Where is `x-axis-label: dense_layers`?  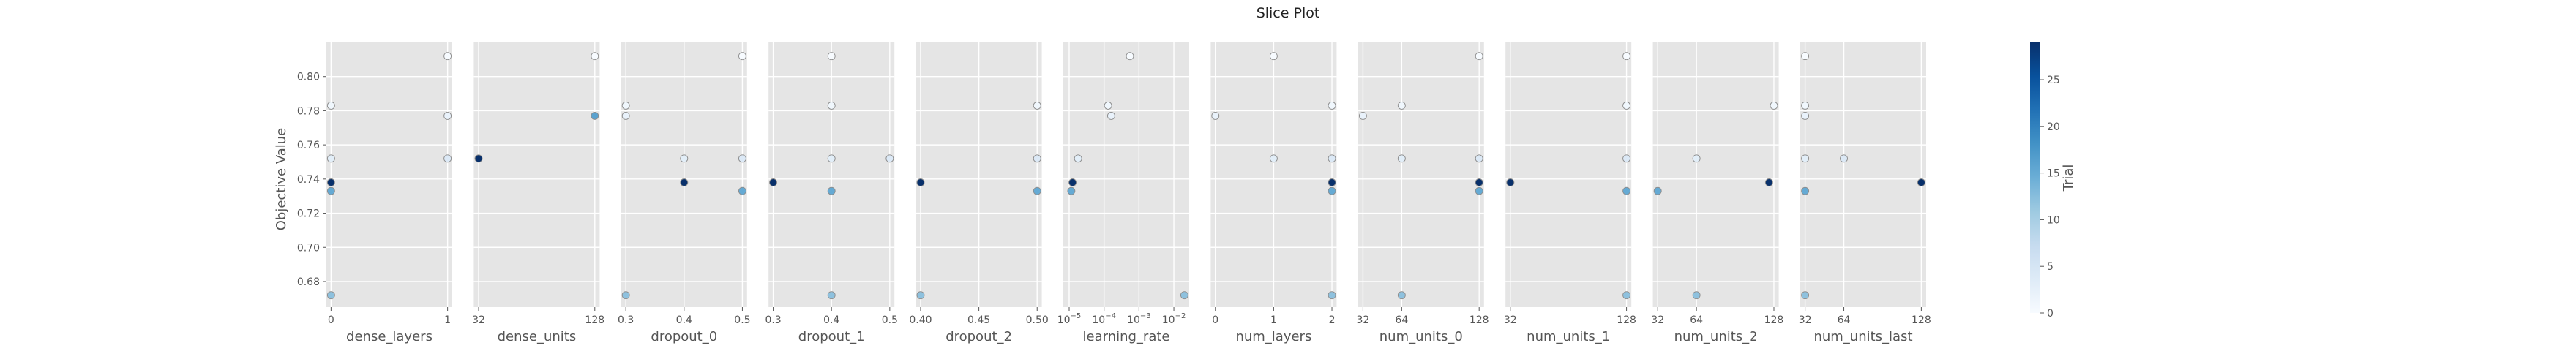 x-axis-label: dense_layers is located at coordinates (389, 336).